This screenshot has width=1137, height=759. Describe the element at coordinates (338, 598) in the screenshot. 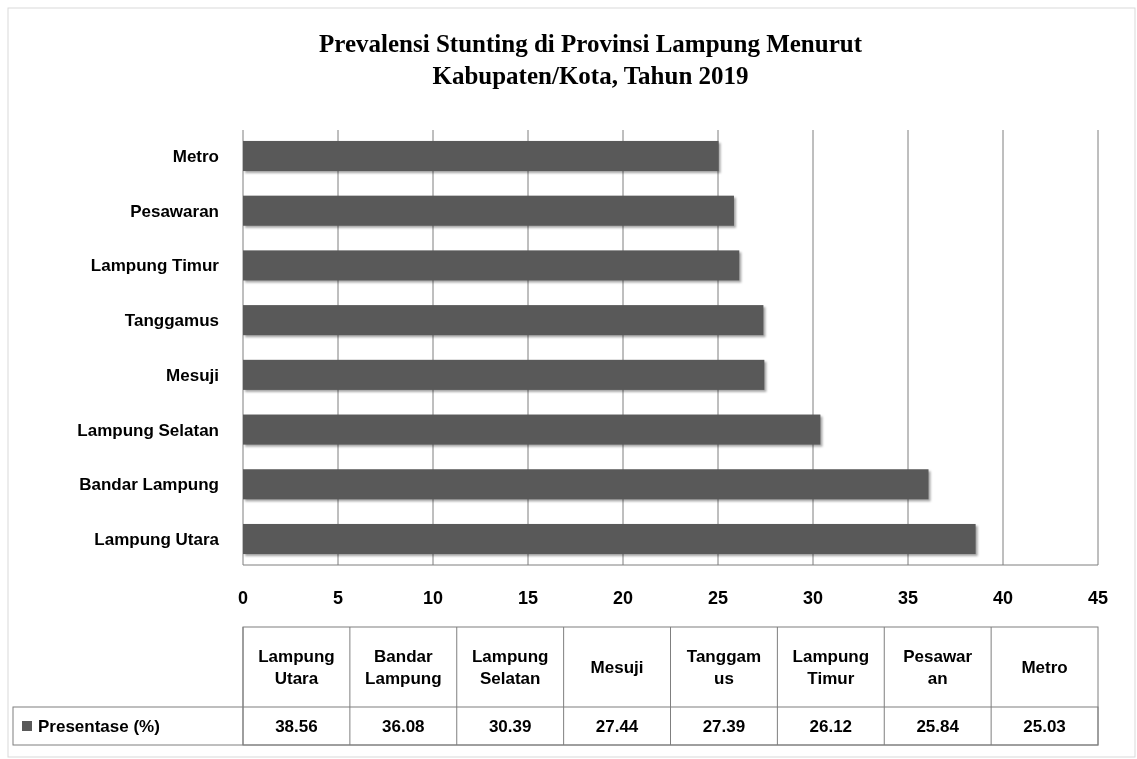

I see `x-tick-label: 5` at that location.